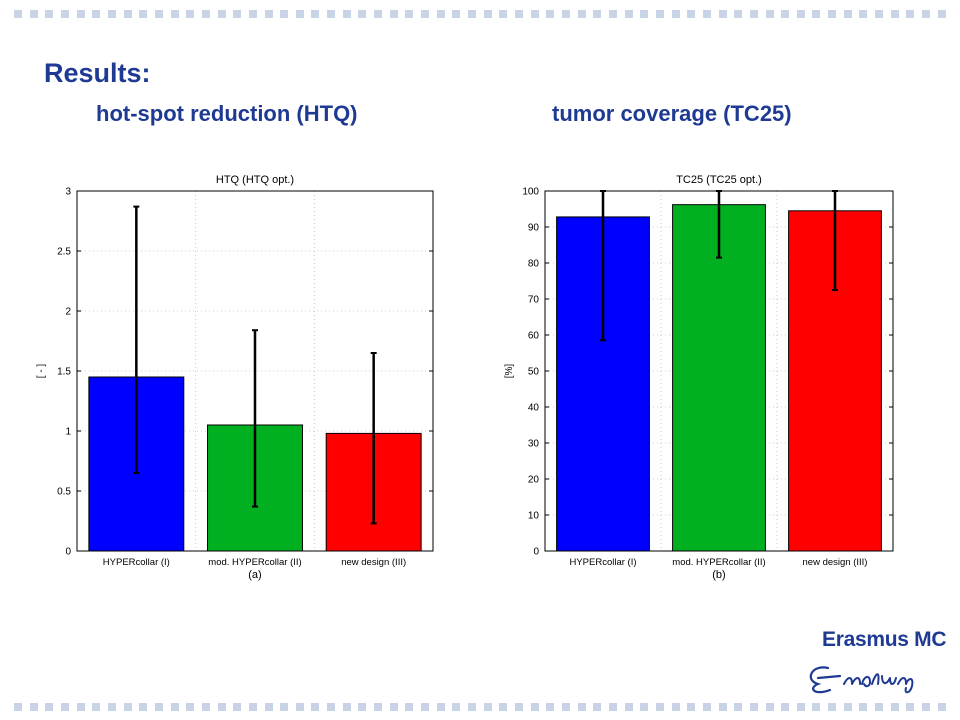  Describe the element at coordinates (534, 264) in the screenshot. I see `tc25-ytick-label: 80` at that location.